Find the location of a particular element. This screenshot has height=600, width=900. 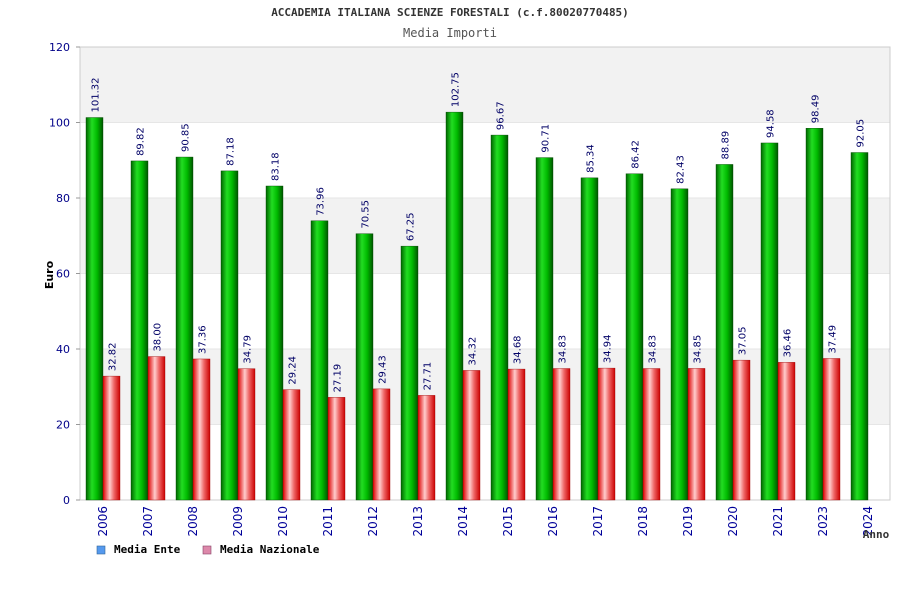

data-label: 38.00 is located at coordinates (158, 337).